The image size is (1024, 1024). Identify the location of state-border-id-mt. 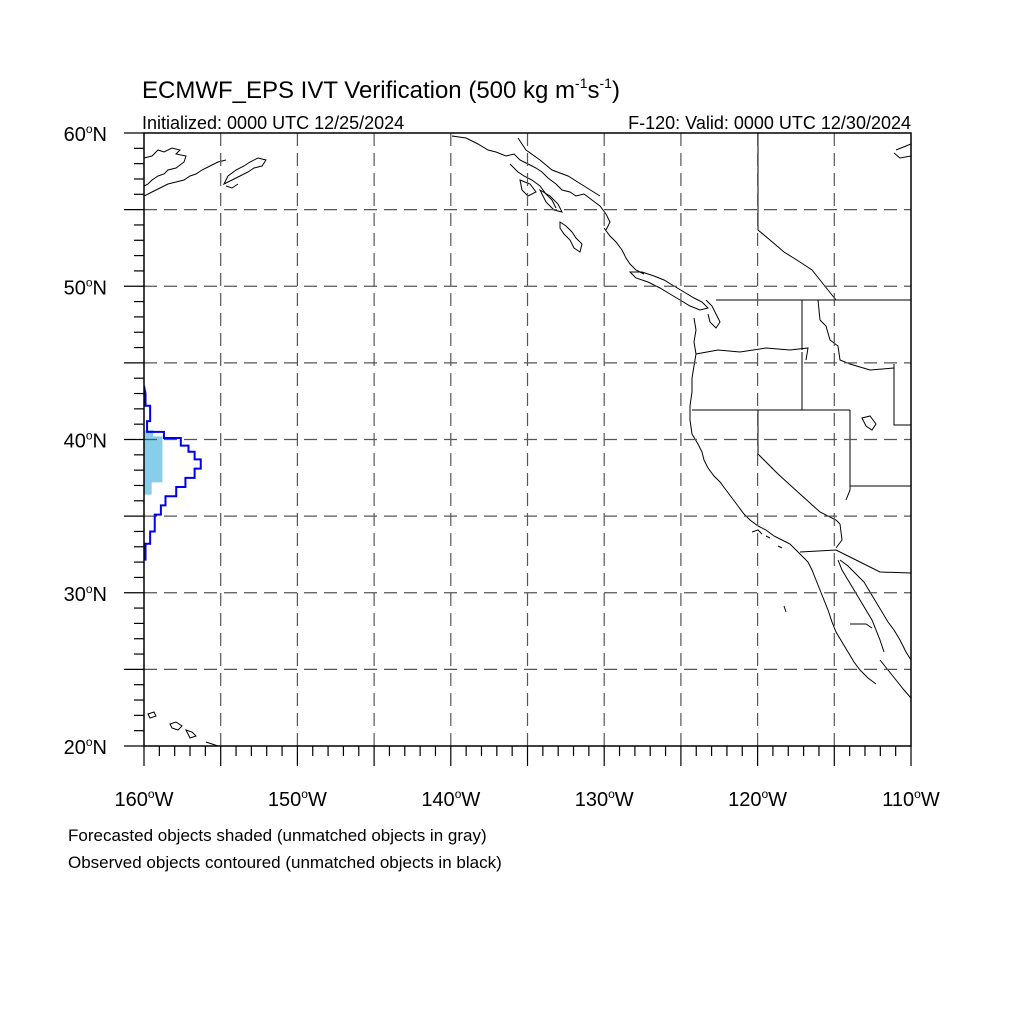
(856, 335).